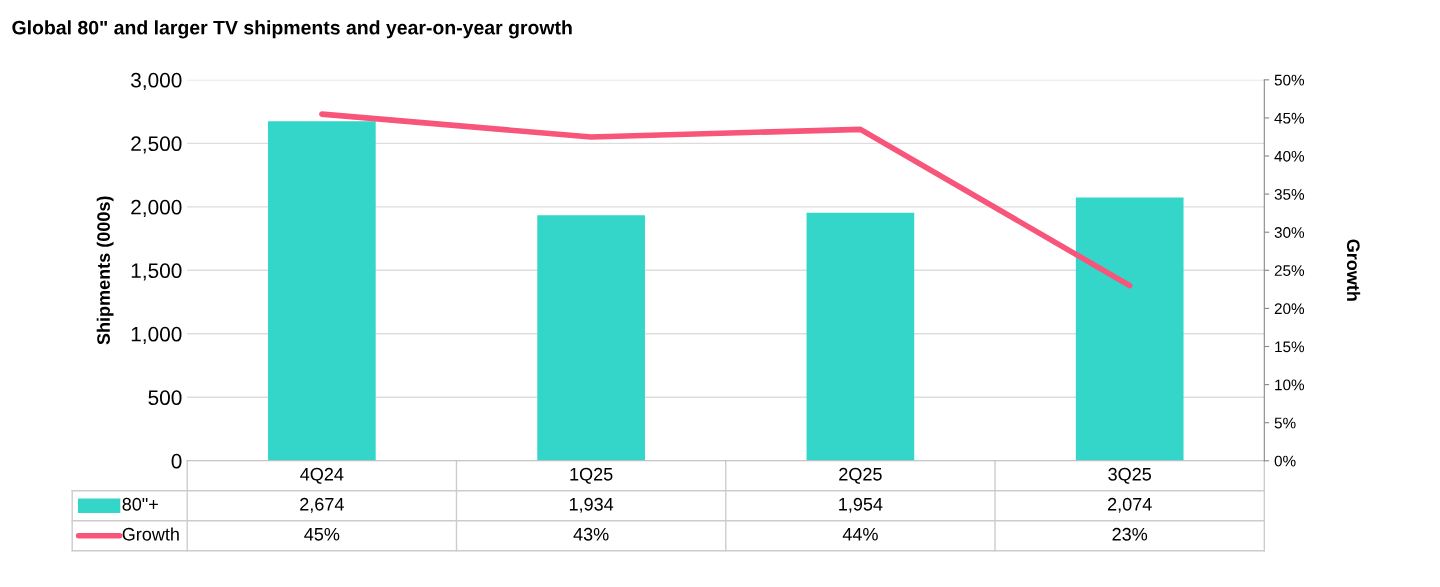  I want to click on y-tick-label: 2,000, so click(156, 208).